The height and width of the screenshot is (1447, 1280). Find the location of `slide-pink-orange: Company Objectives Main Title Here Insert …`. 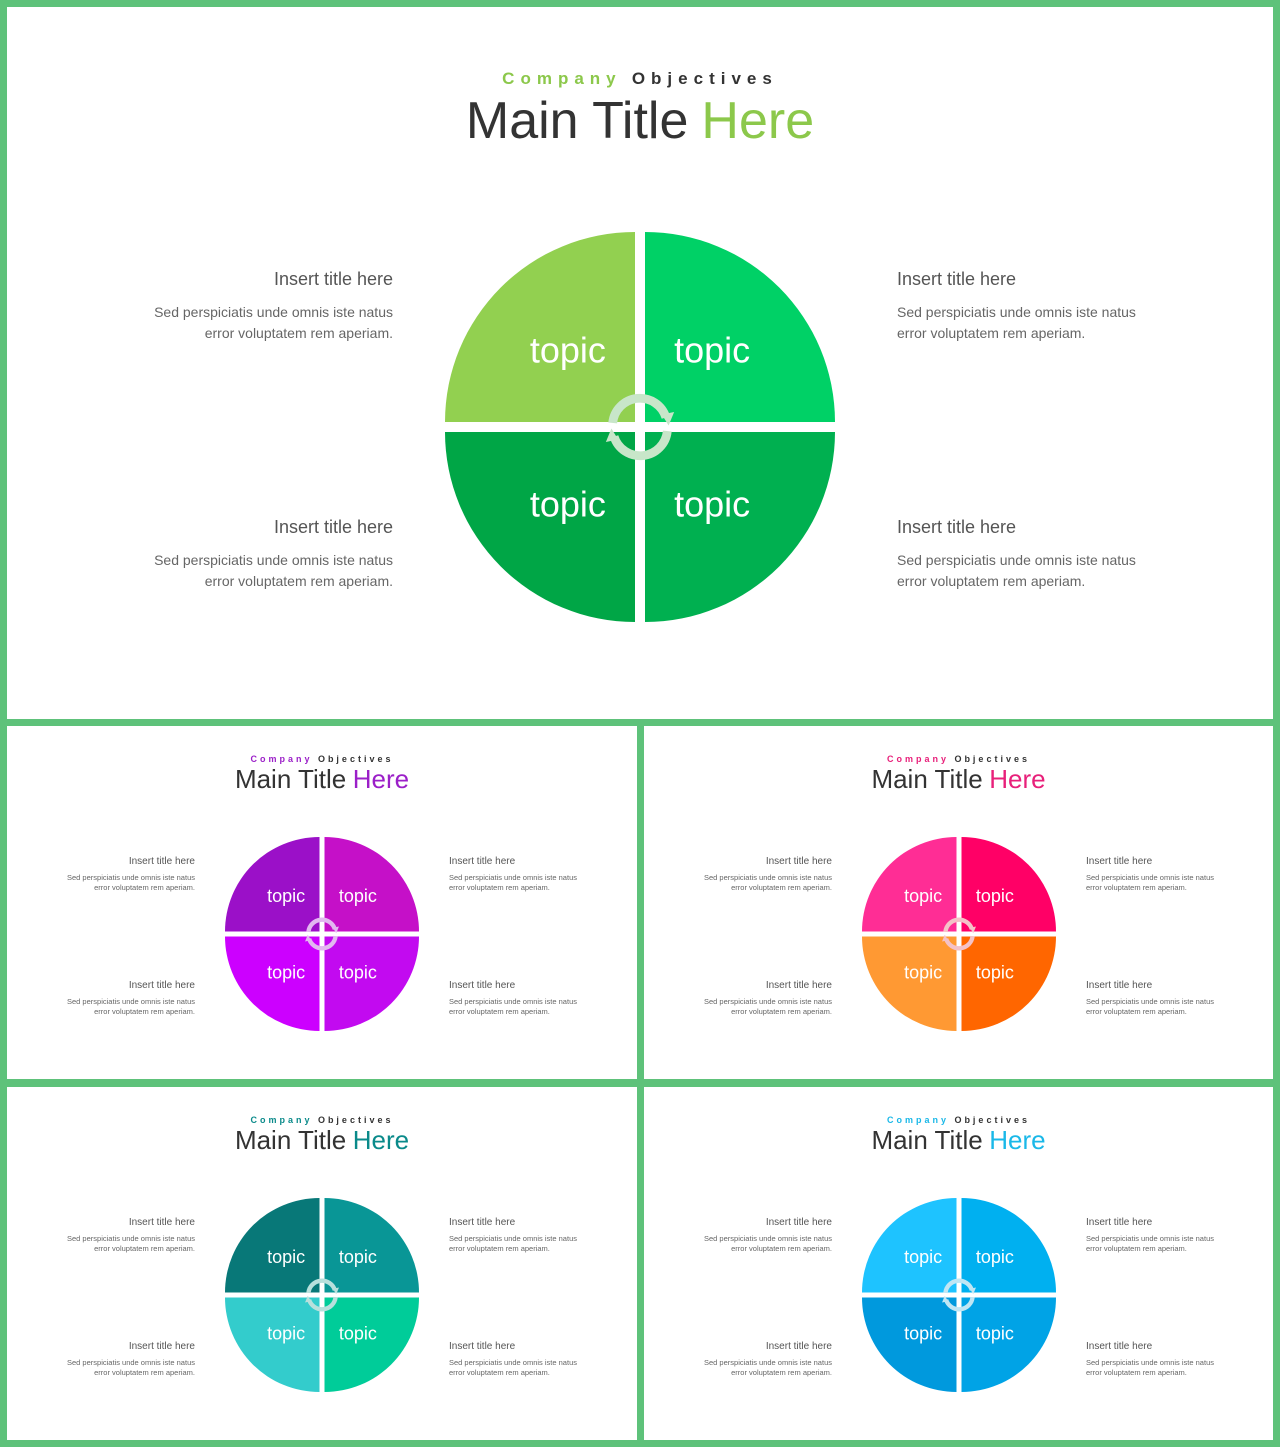

slide-pink-orange: Company Objectives Main Title Here Insert … is located at coordinates (958, 902).